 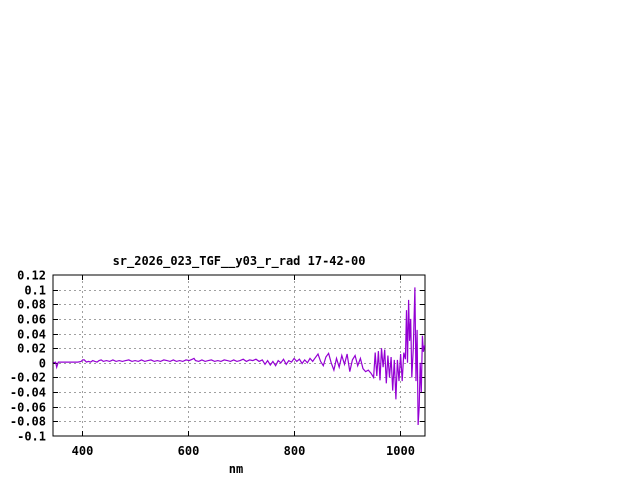 I want to click on y-tick-label: -0.08, so click(x=28, y=422).